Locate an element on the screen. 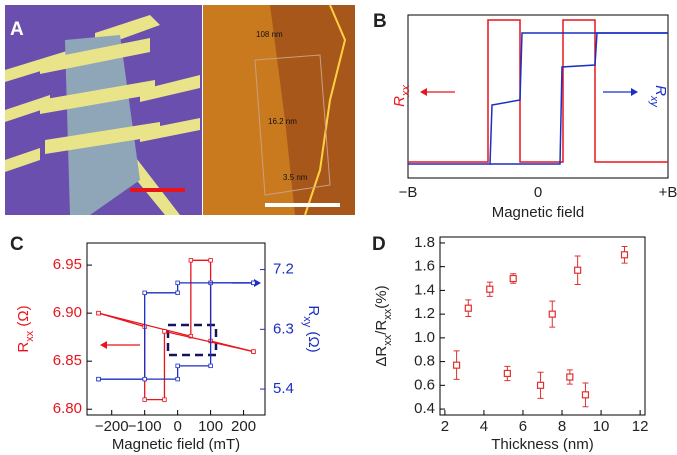  x-tick-label: −100 is located at coordinates (145, 426).